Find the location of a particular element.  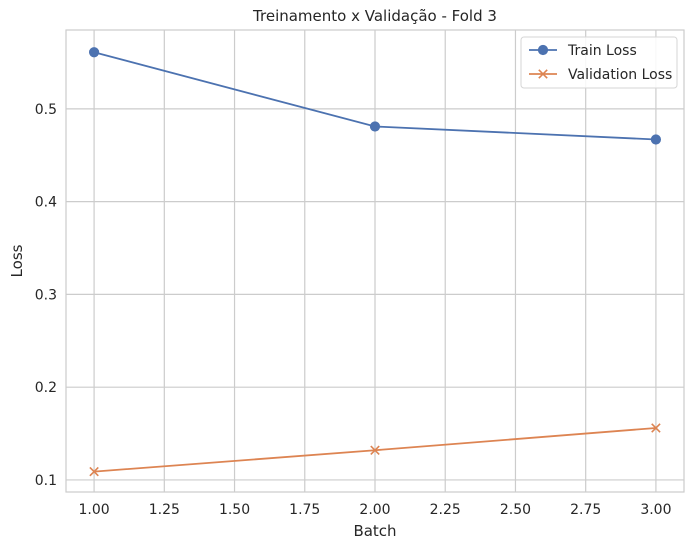

legend: Train Loss Validation Loss is located at coordinates (599, 62).